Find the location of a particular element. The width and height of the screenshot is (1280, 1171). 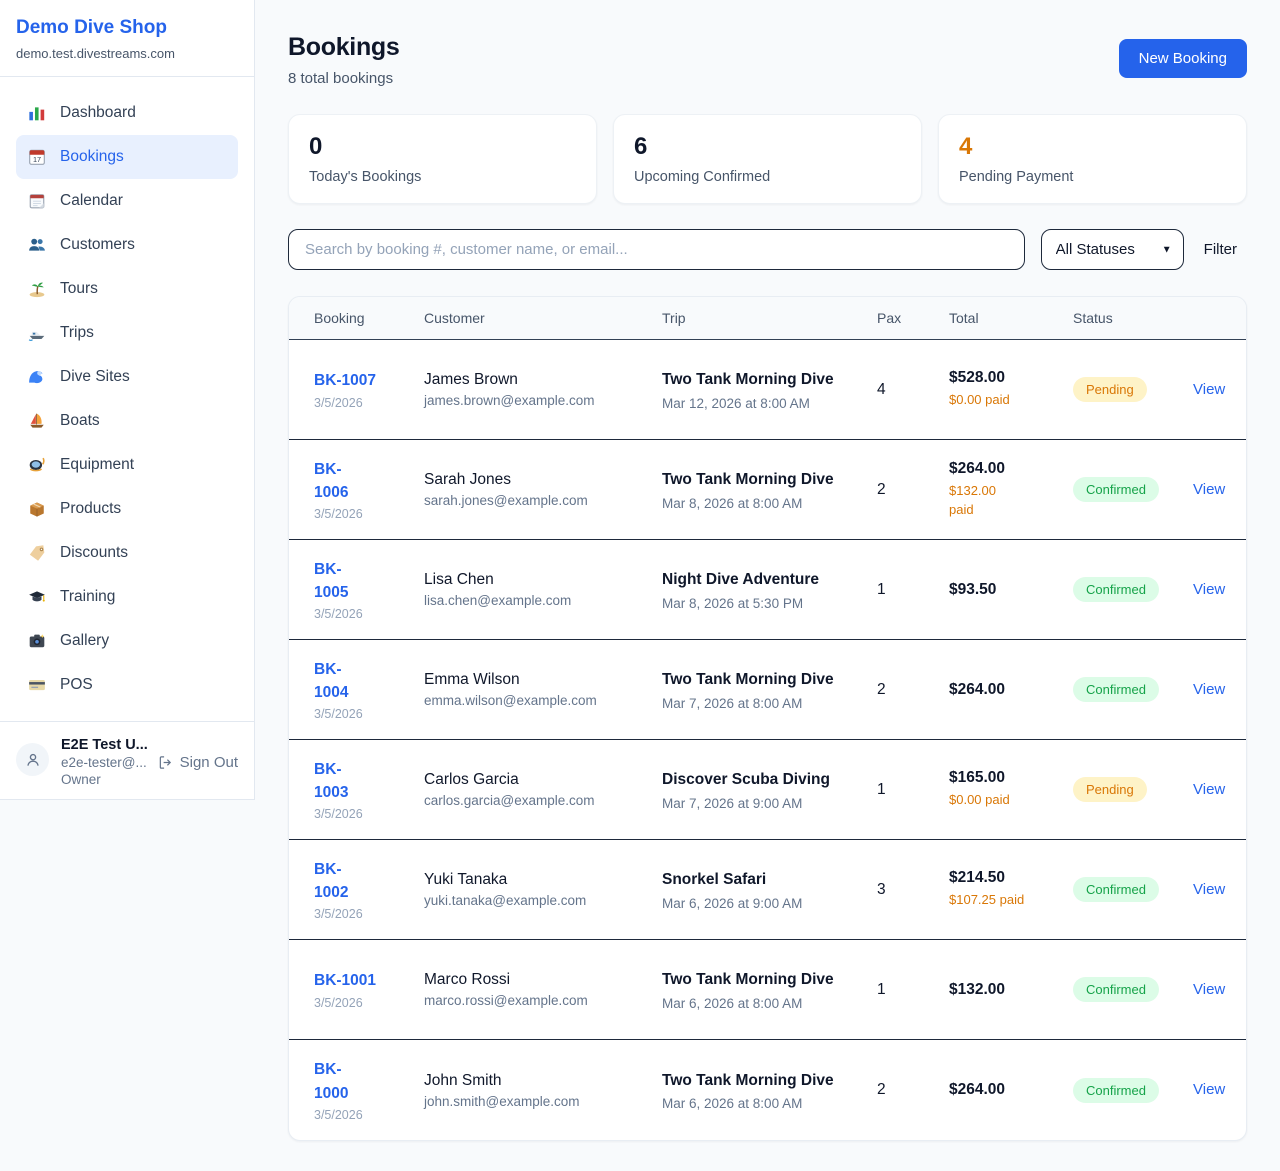

status-badge: Pending is located at coordinates (1110, 789).